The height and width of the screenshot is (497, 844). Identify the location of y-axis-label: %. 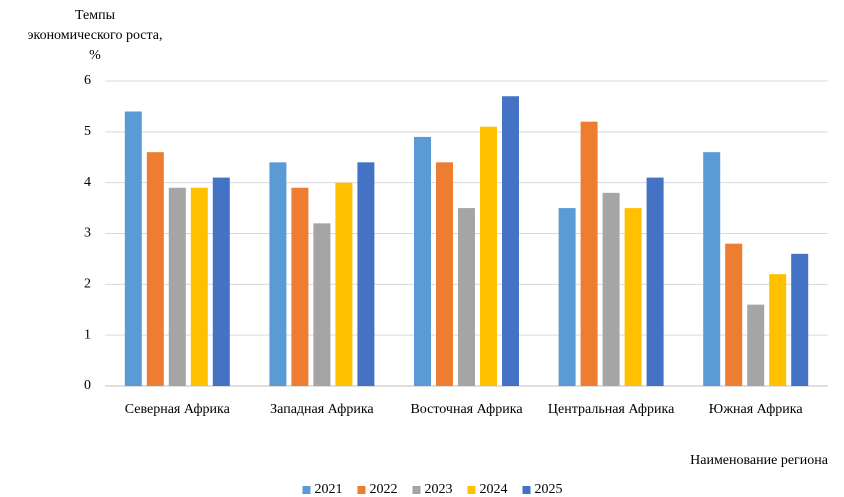
(95, 55).